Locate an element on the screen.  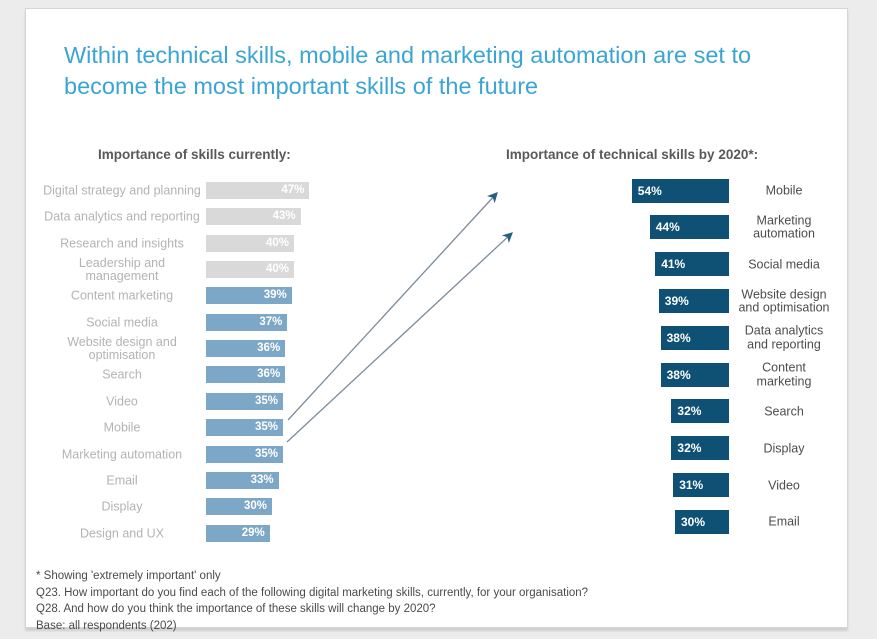
bar-gray: 47% is located at coordinates (258, 190).